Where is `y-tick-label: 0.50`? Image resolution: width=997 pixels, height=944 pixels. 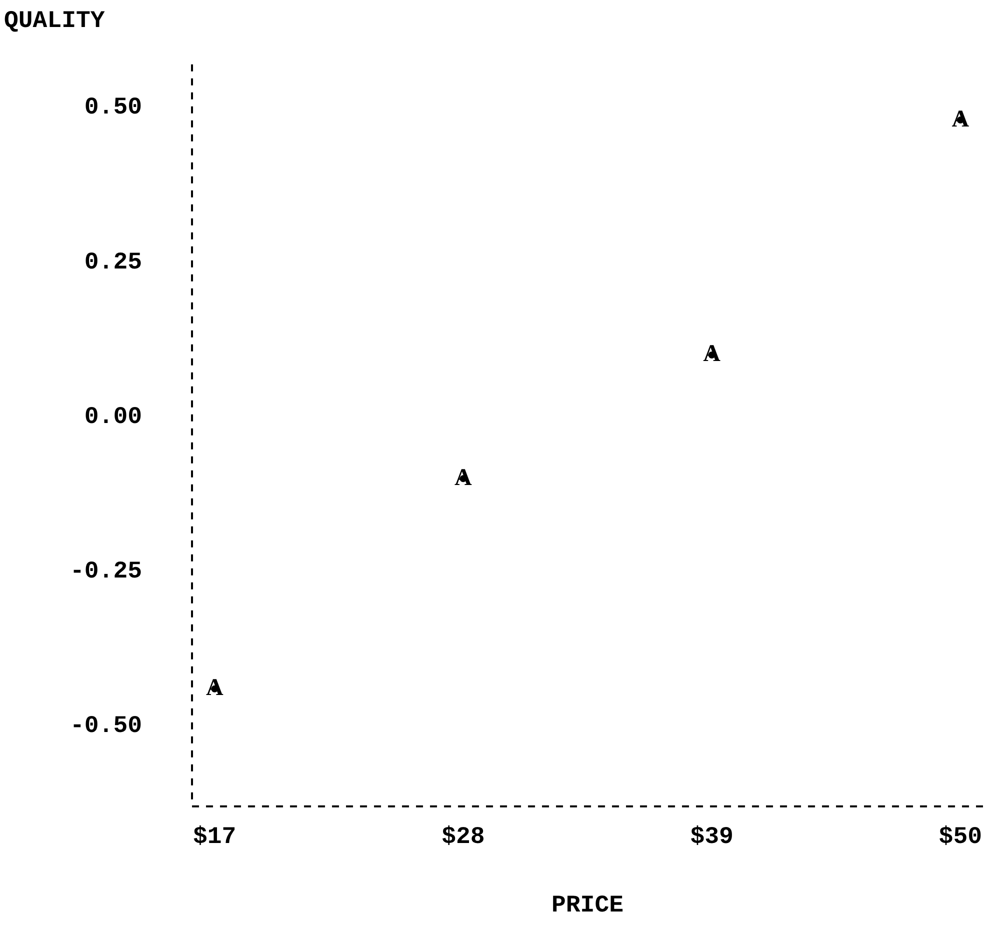
y-tick-label: 0.50 is located at coordinates (113, 108).